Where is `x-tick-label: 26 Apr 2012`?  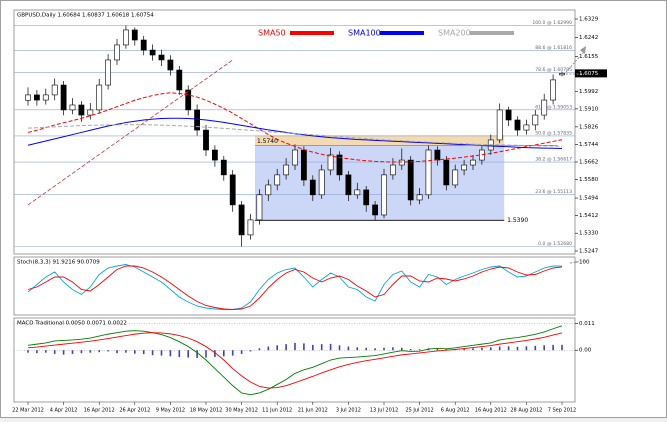 x-tick-label: 26 Apr 2012 is located at coordinates (134, 411).